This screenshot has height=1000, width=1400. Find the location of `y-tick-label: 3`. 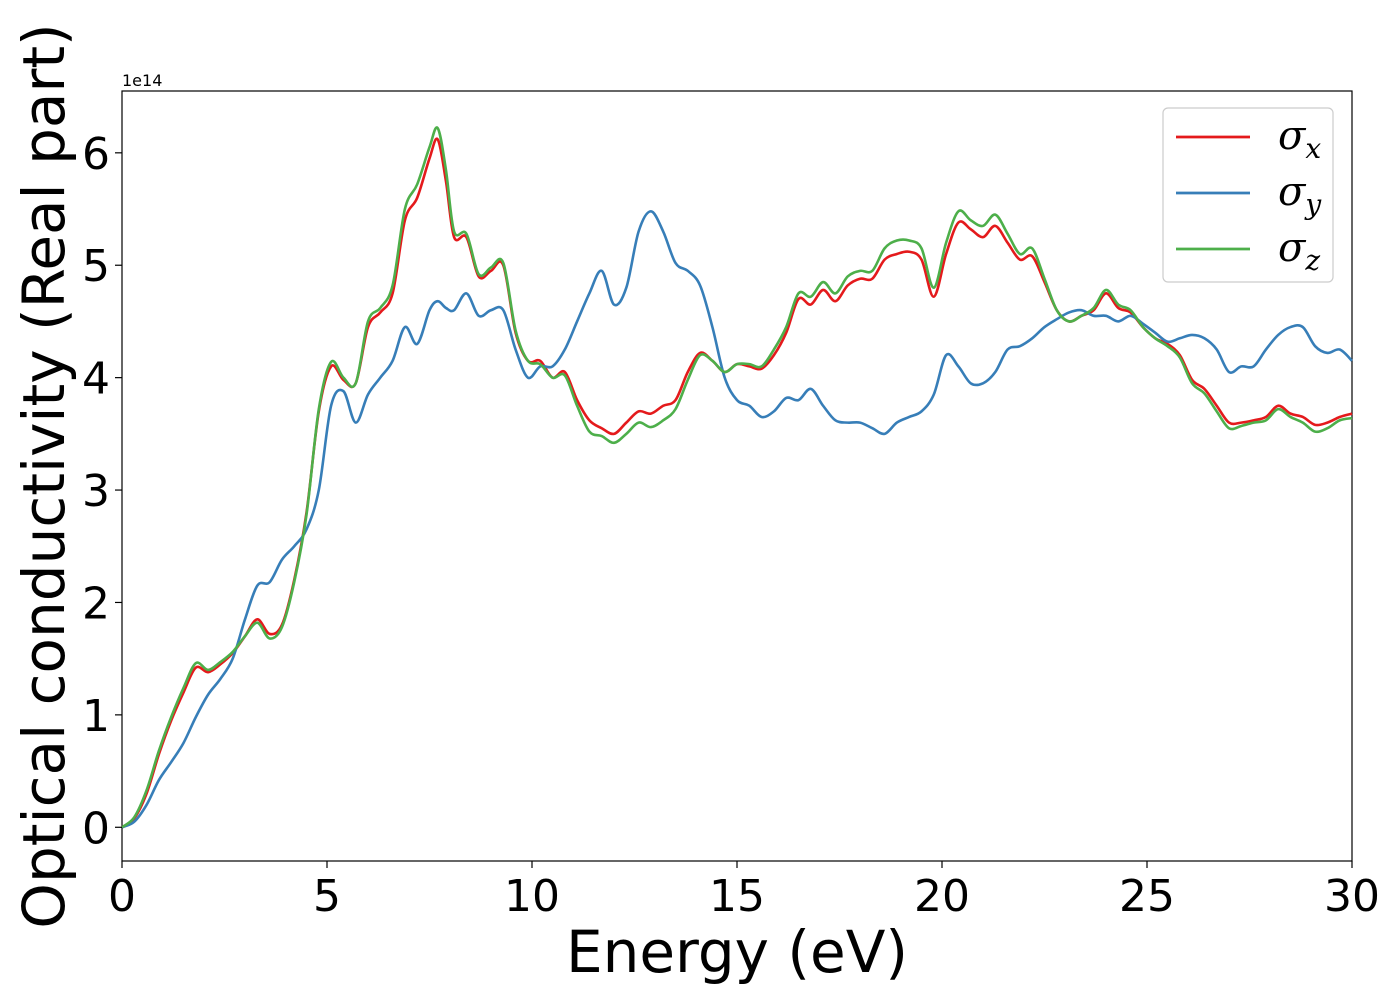

y-tick-label: 3 is located at coordinates (96, 491).